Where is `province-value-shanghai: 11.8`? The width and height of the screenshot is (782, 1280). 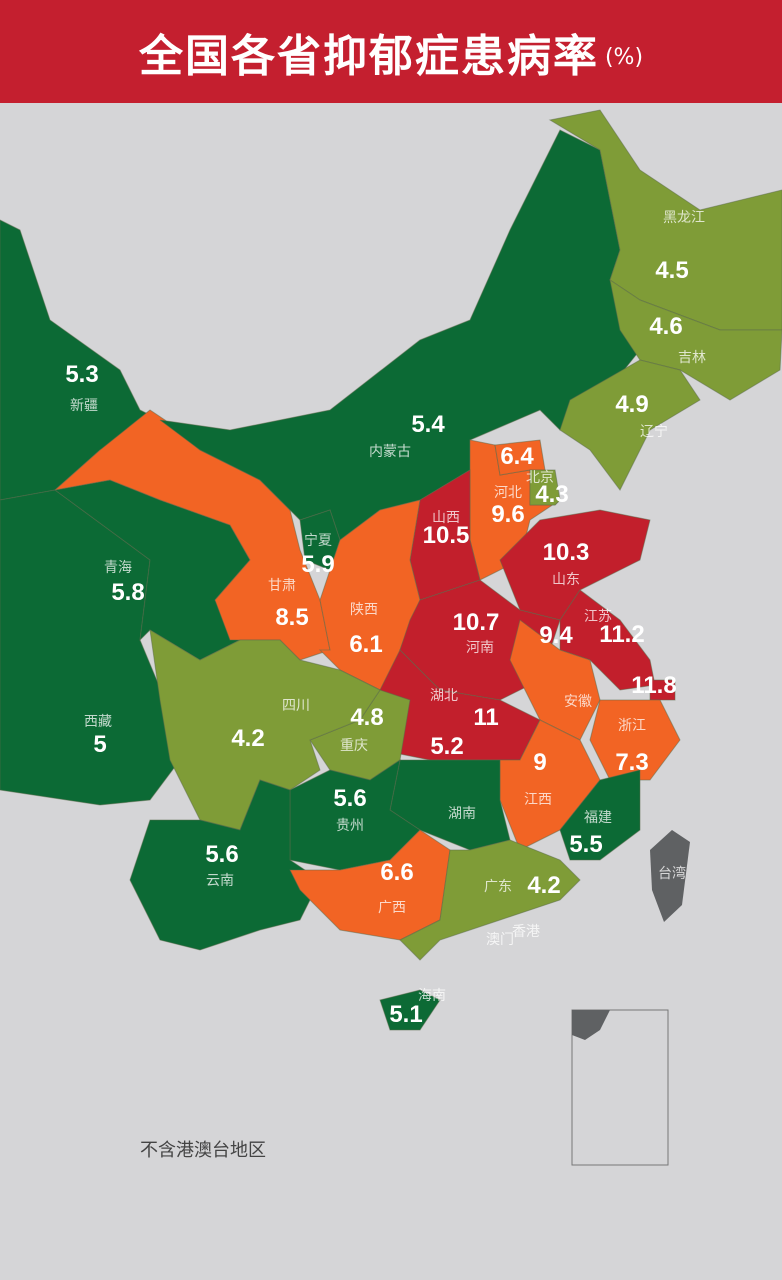
province-value-shanghai: 11.8 is located at coordinates (653, 685).